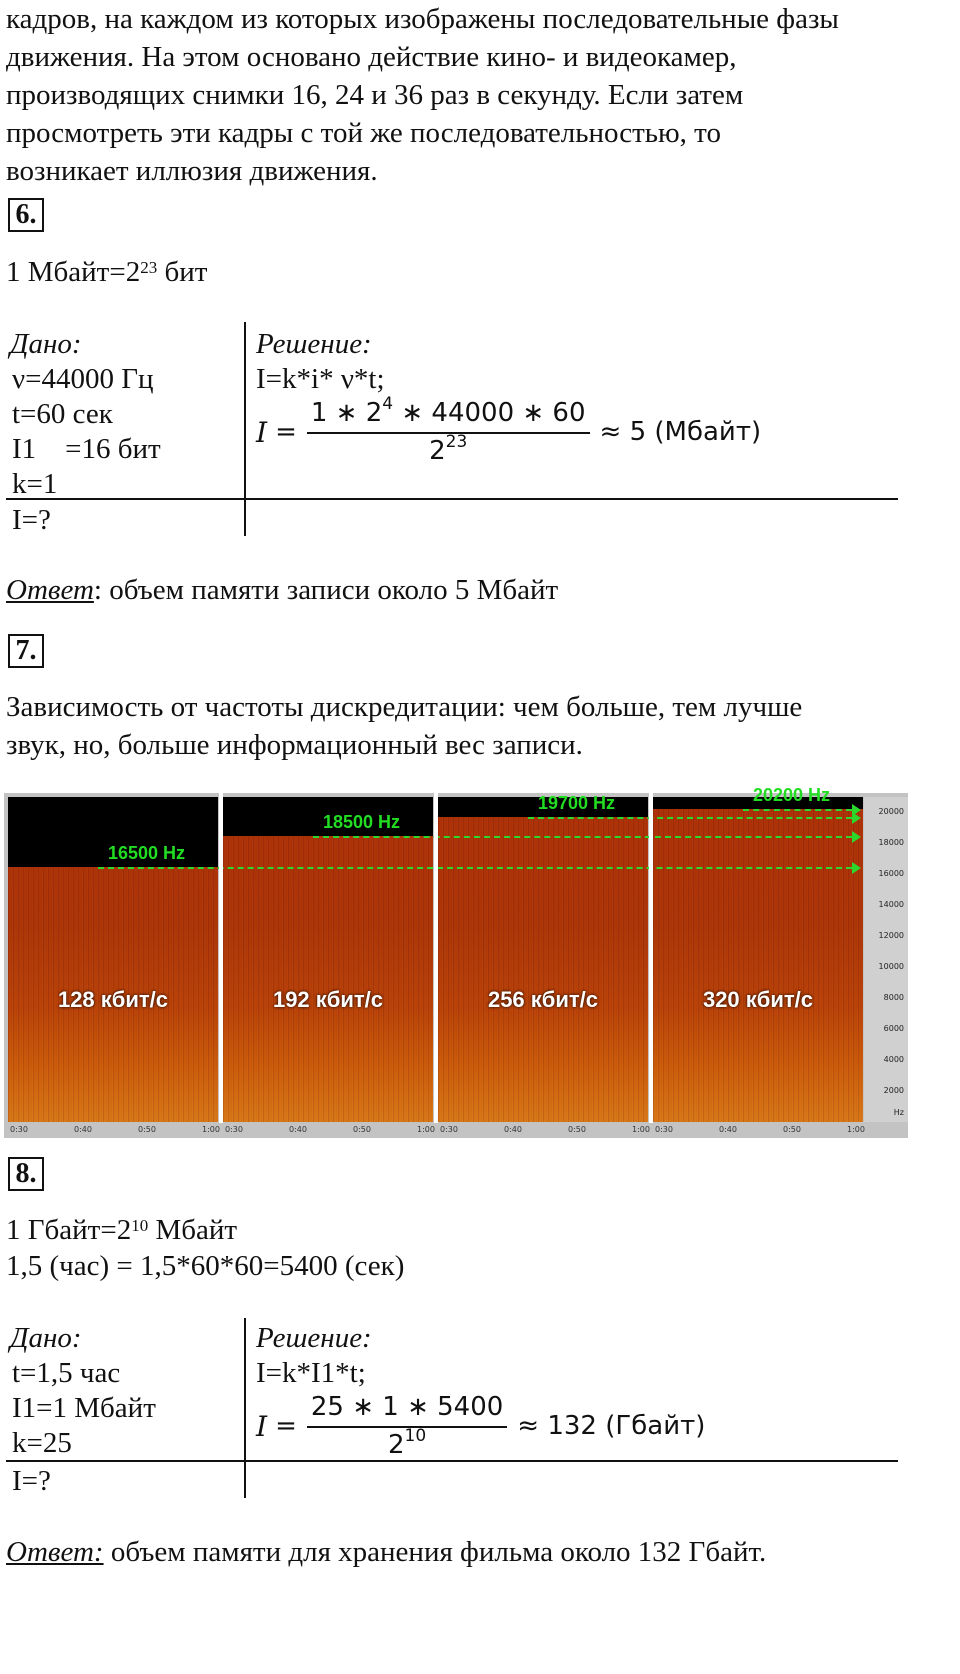 The width and height of the screenshot is (960, 1674). Describe the element at coordinates (35, 484) in the screenshot. I see `given-value: k=1` at that location.